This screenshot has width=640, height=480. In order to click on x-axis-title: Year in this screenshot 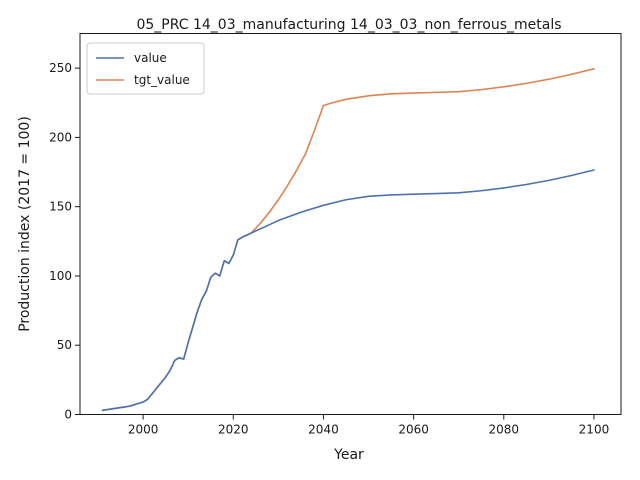, I will do `click(348, 455)`.